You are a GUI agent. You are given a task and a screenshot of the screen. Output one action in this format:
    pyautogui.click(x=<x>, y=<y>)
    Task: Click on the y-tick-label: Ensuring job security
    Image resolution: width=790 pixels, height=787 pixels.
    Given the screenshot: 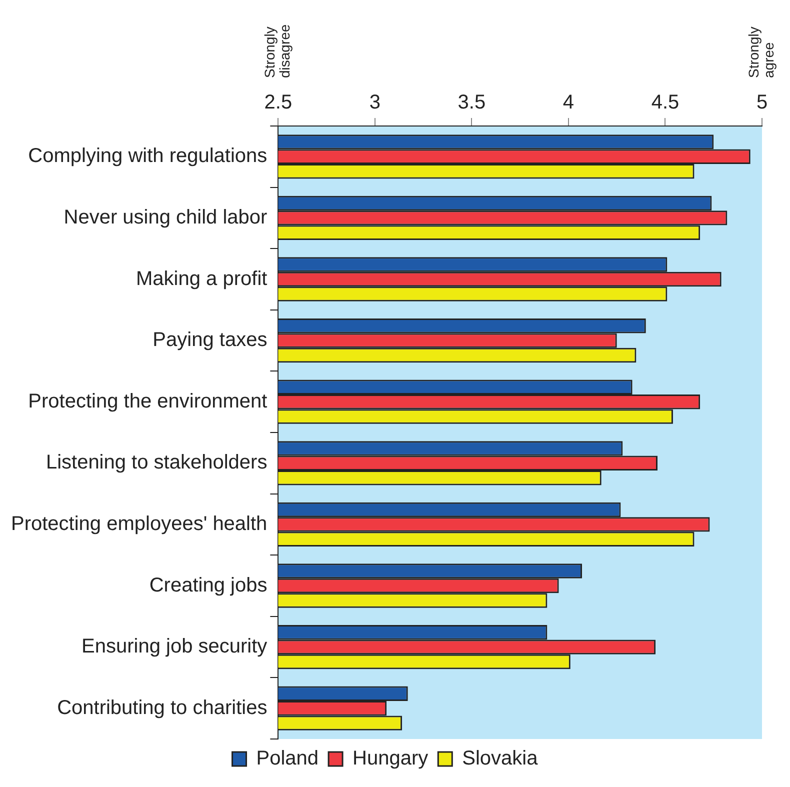 What is the action you would take?
    pyautogui.click(x=175, y=647)
    